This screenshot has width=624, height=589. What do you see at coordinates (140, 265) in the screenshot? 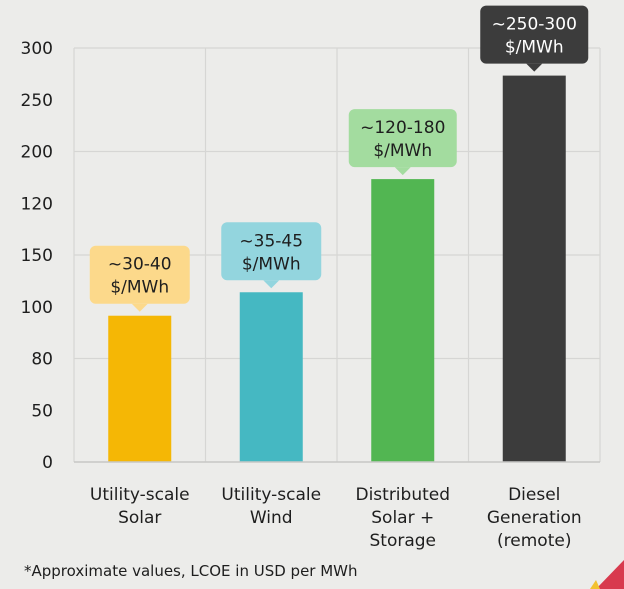
I see `data-label: ~30-40` at bounding box center [140, 265].